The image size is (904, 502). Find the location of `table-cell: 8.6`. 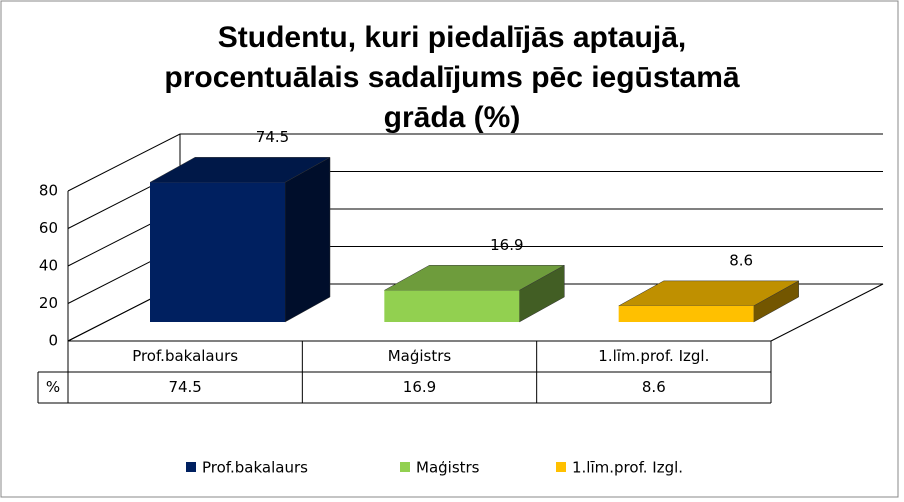

table-cell: 8.6 is located at coordinates (654, 387).